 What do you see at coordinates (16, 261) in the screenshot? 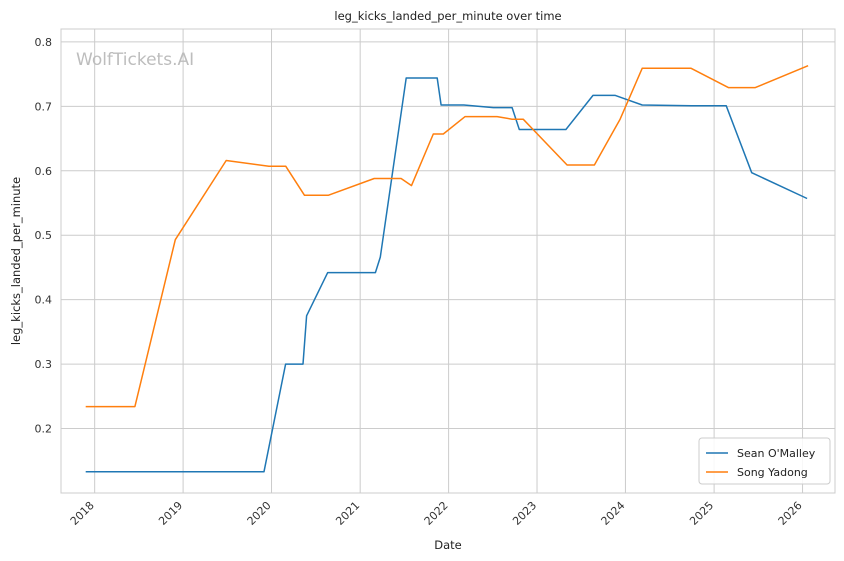
I see `y-axis-label: leg_kicks_landed_per_minute` at bounding box center [16, 261].